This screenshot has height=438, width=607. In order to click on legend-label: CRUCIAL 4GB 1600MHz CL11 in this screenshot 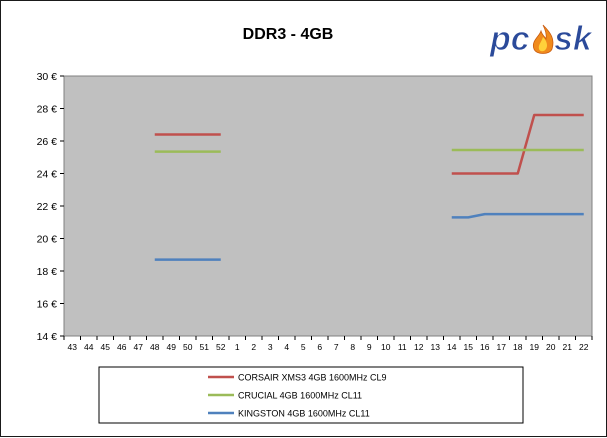, I will do `click(300, 396)`.